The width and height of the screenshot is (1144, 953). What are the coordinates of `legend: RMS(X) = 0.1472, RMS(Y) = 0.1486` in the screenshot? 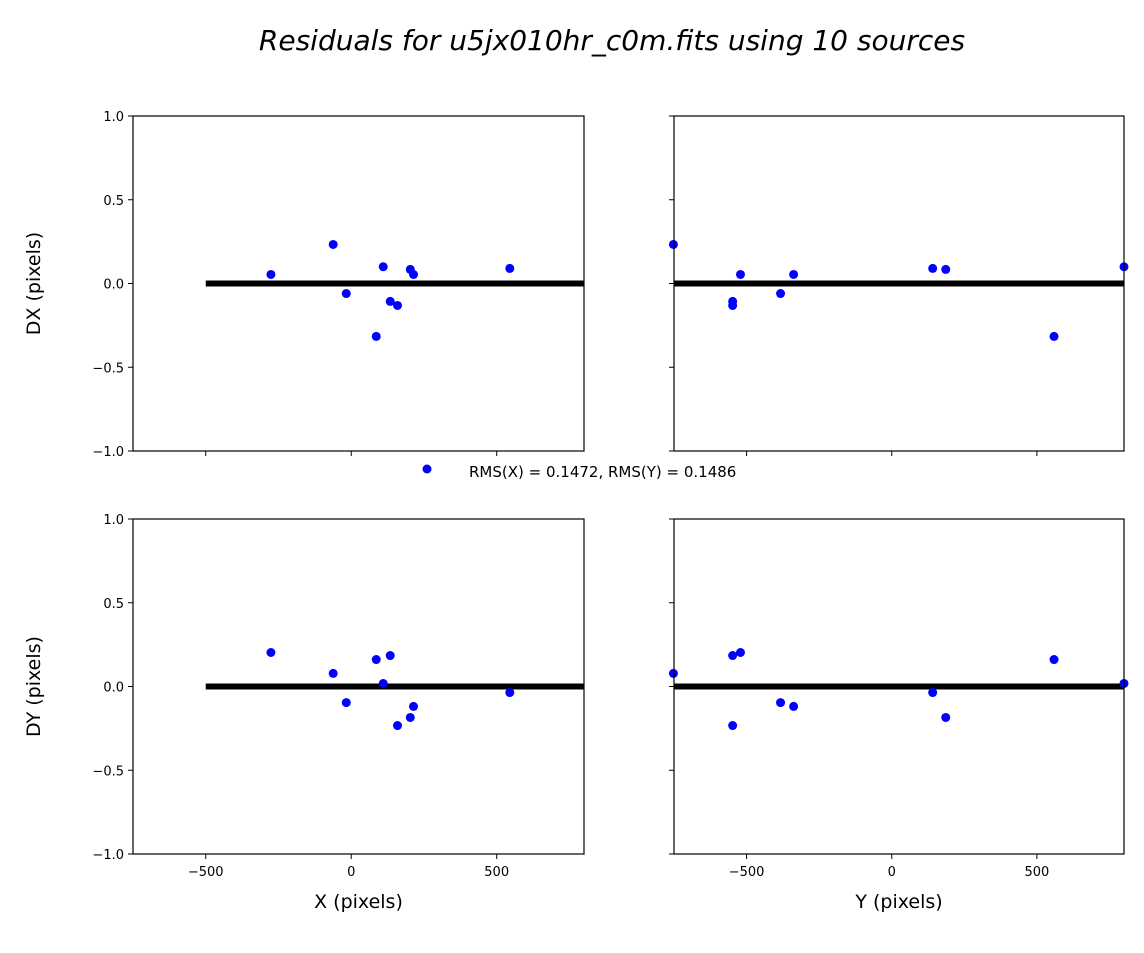 It's located at (579, 472).